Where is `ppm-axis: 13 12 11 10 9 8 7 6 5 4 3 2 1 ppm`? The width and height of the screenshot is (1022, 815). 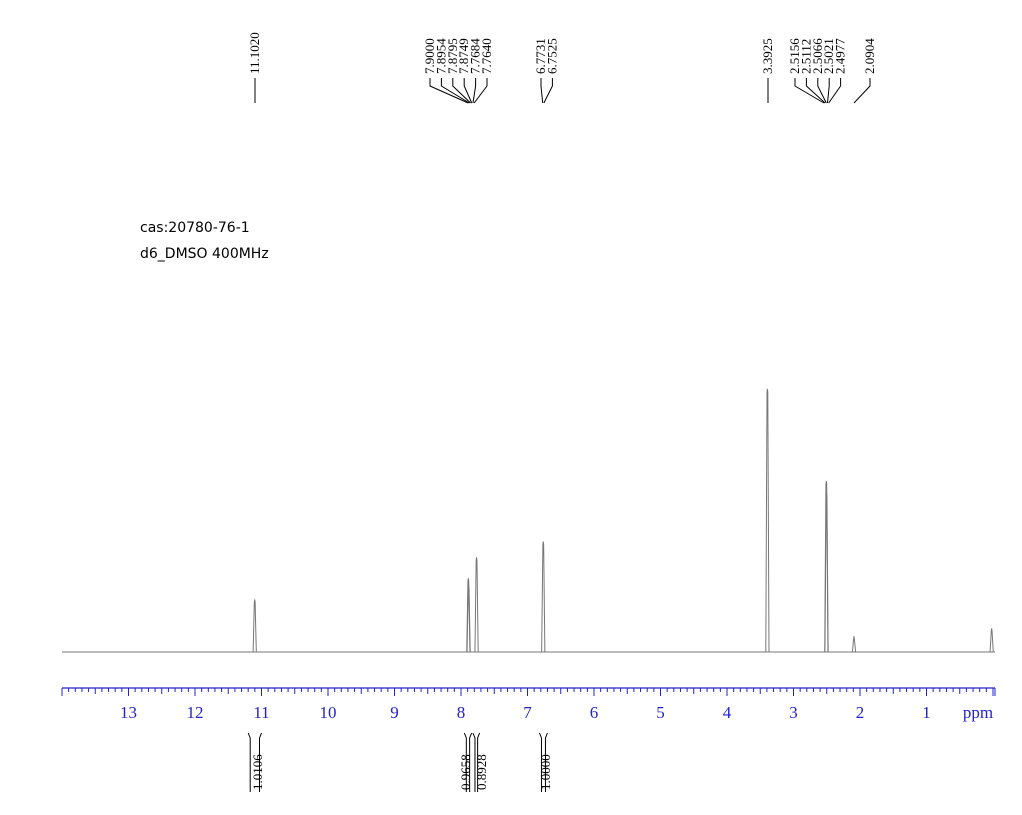
ppm-axis: 13 12 11 10 9 8 7 6 5 4 3 2 1 ppm is located at coordinates (528, 704).